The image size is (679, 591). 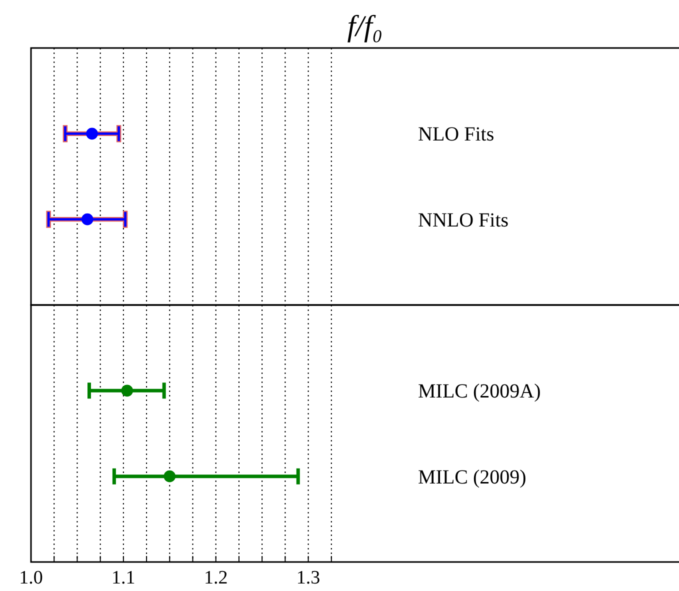 I want to click on x-tick-label: 1.3, so click(x=308, y=577).